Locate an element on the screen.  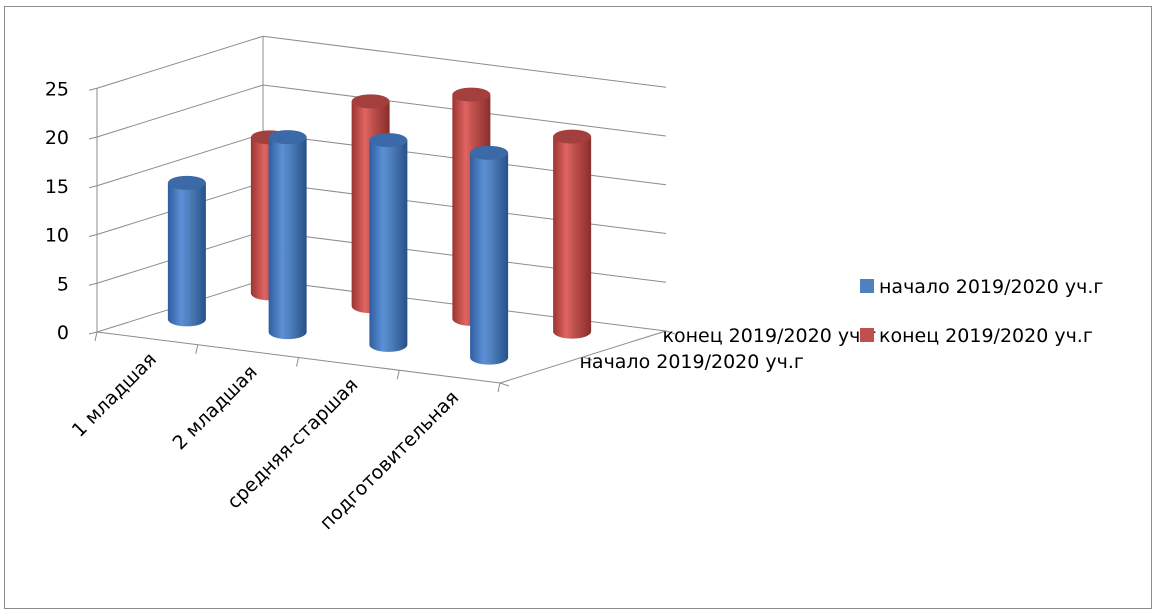
y-tick-label: 25 is located at coordinates (57, 89).